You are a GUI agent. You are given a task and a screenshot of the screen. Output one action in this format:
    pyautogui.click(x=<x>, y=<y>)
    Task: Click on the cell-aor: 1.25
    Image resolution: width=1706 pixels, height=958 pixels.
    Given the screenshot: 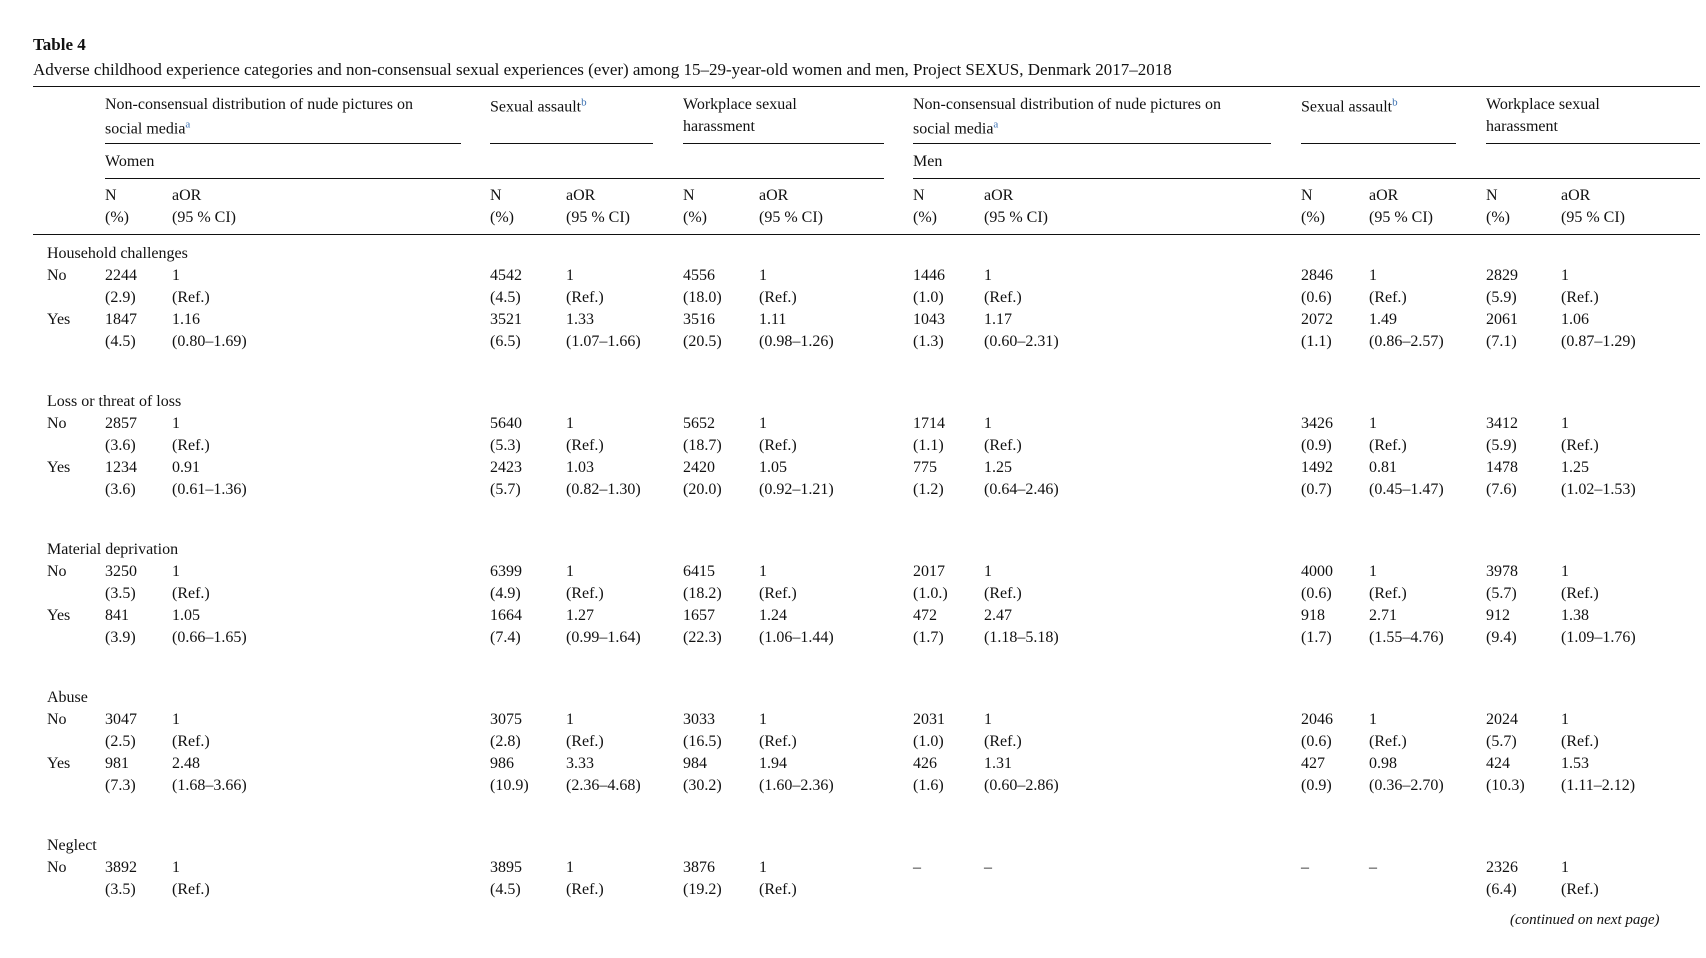 What is the action you would take?
    pyautogui.click(x=1575, y=467)
    